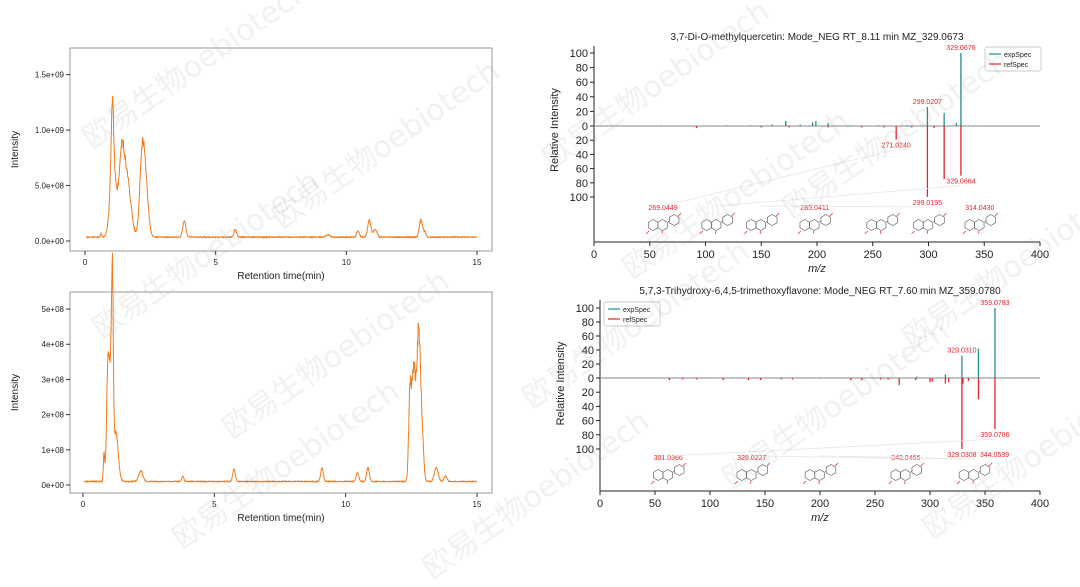 This screenshot has height=587, width=1080. I want to click on x-tick-label: 200, so click(817, 255).